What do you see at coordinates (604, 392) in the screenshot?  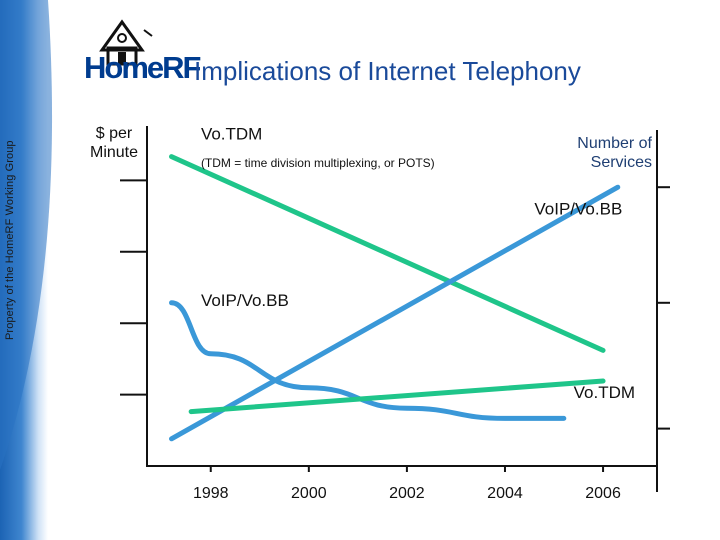 I see `annotation-4: Vo.TDM` at bounding box center [604, 392].